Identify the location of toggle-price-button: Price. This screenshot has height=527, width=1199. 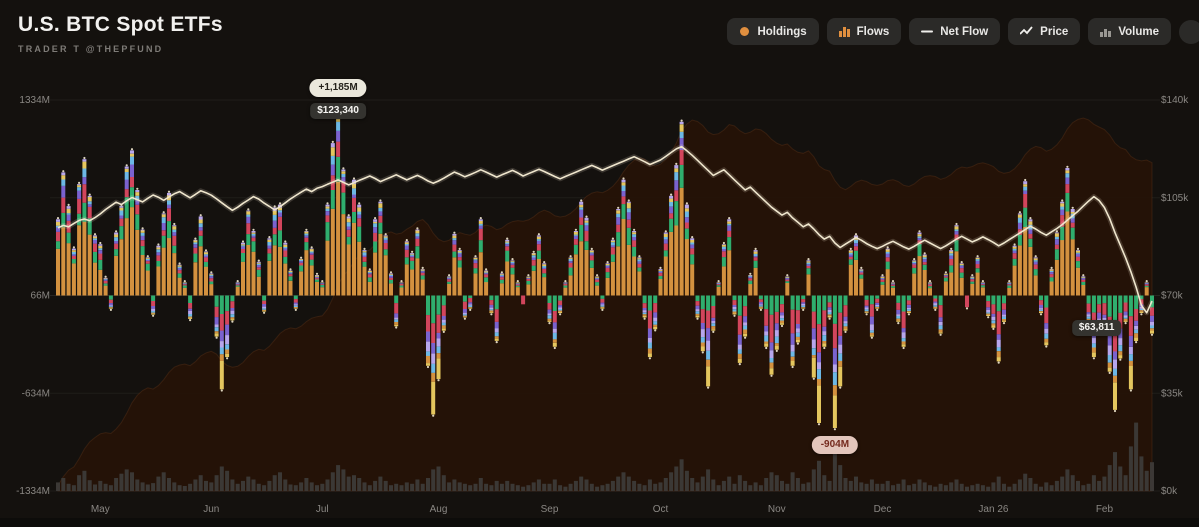
(1044, 31).